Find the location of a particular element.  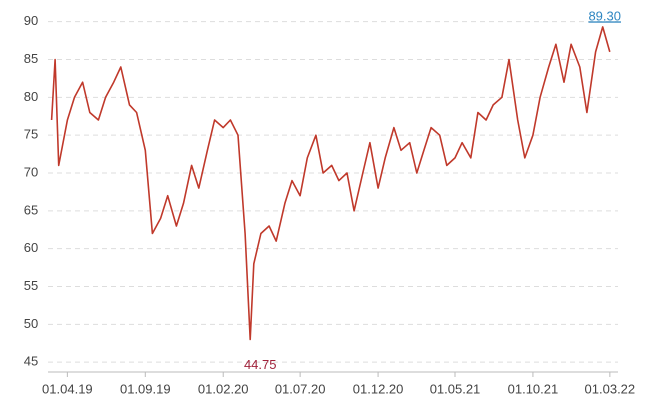

y-tick-label: 70 is located at coordinates (31, 171).